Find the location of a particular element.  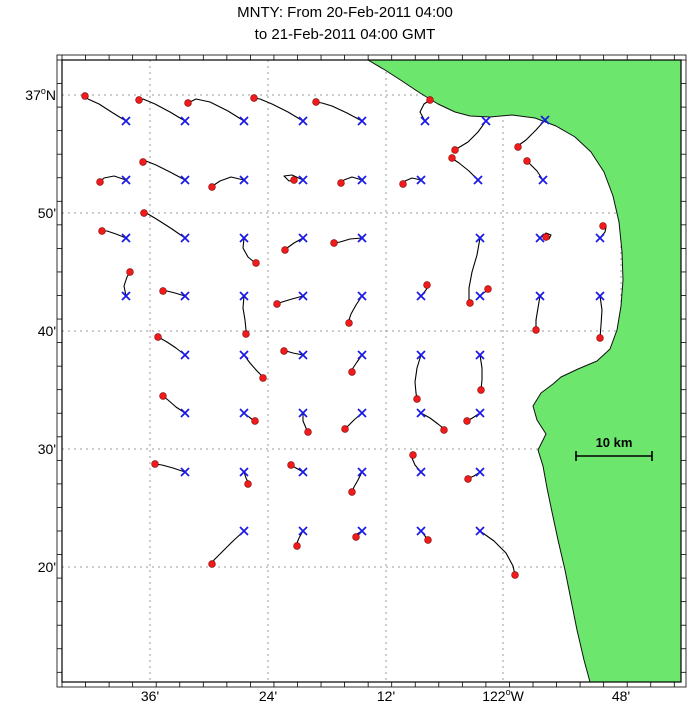

y-axis-tick-label: 50' is located at coordinates (47, 213).